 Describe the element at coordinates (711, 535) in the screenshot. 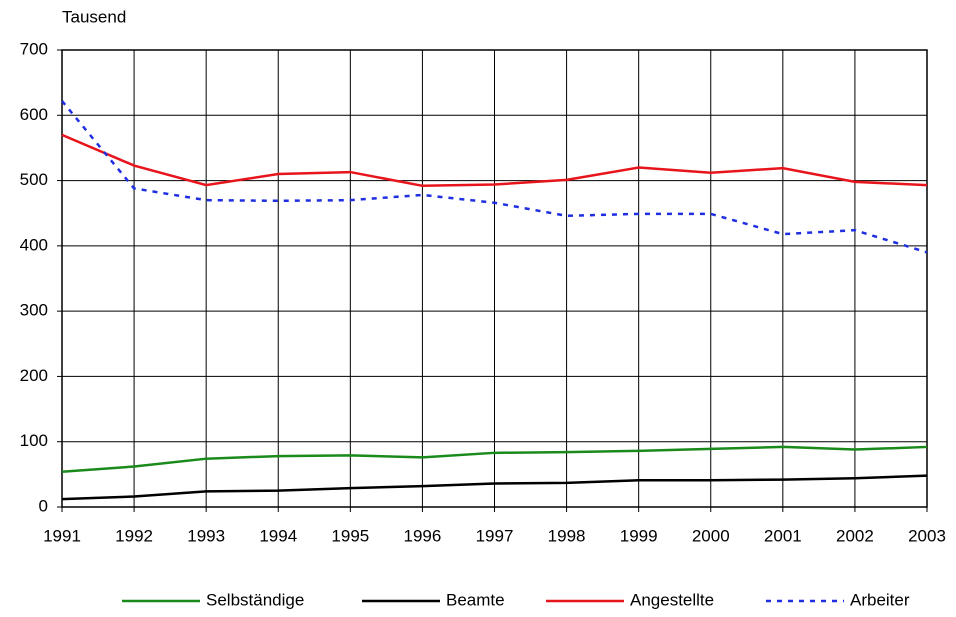

I see `x-tick-label: 2000` at that location.